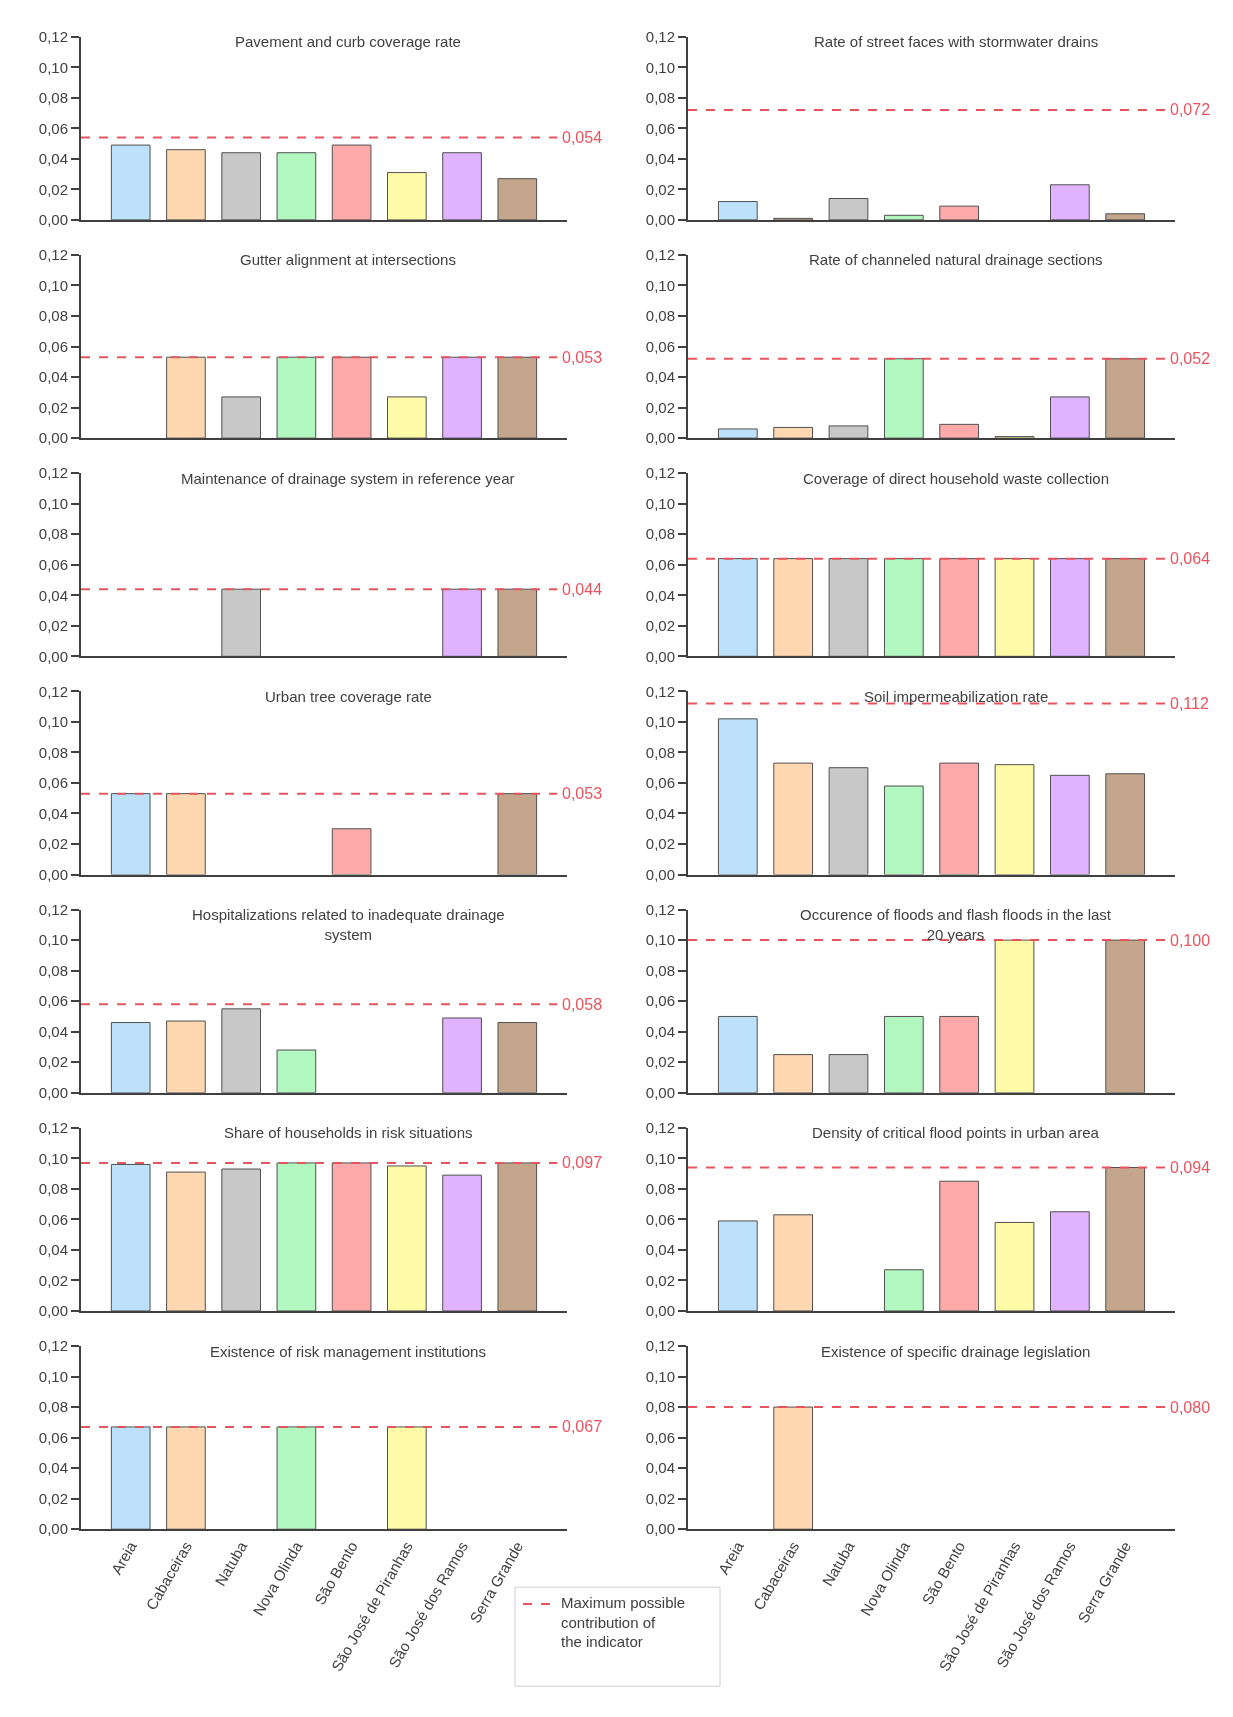 Image resolution: width=1233 pixels, height=1717 pixels. What do you see at coordinates (348, 924) in the screenshot?
I see `chart-title: Hospitalizations related to inadequate drainage system` at bounding box center [348, 924].